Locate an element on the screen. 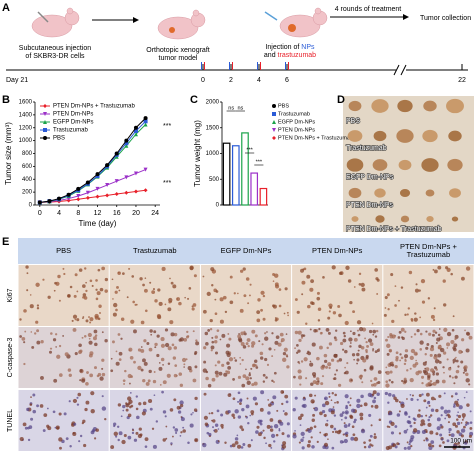 The width and height of the screenshot is (474, 453). legend-label: PTEN Dm-NPs + Trastuzumab is located at coordinates (94, 107).